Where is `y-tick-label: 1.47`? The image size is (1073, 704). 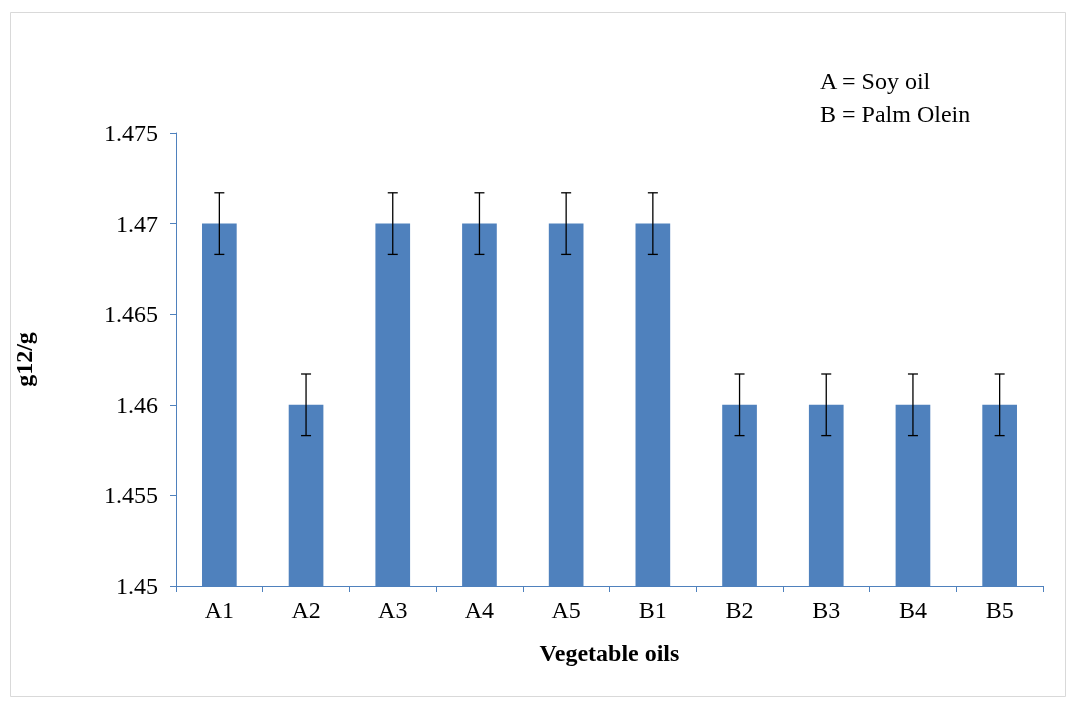
y-tick-label: 1.47 is located at coordinates (137, 223).